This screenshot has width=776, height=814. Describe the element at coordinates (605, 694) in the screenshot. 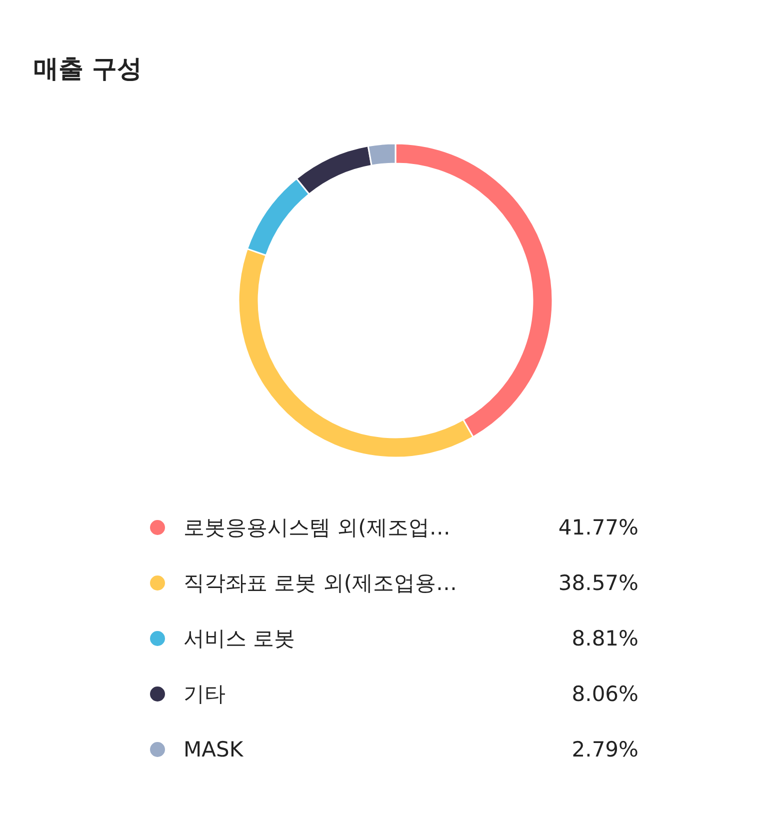

I see `data-label: 8.06%` at that location.